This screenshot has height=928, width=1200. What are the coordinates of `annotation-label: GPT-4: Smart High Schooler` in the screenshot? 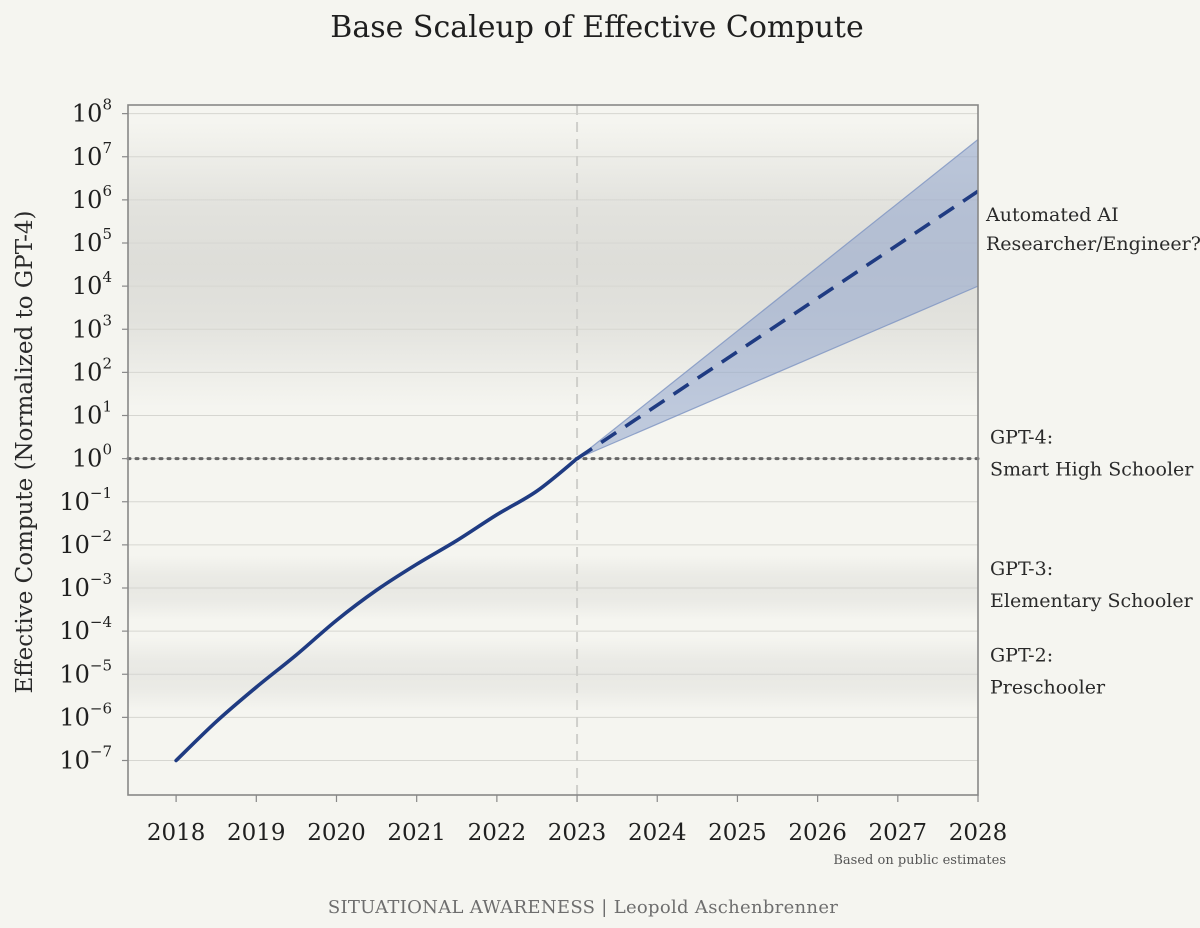 It's located at (1092, 454).